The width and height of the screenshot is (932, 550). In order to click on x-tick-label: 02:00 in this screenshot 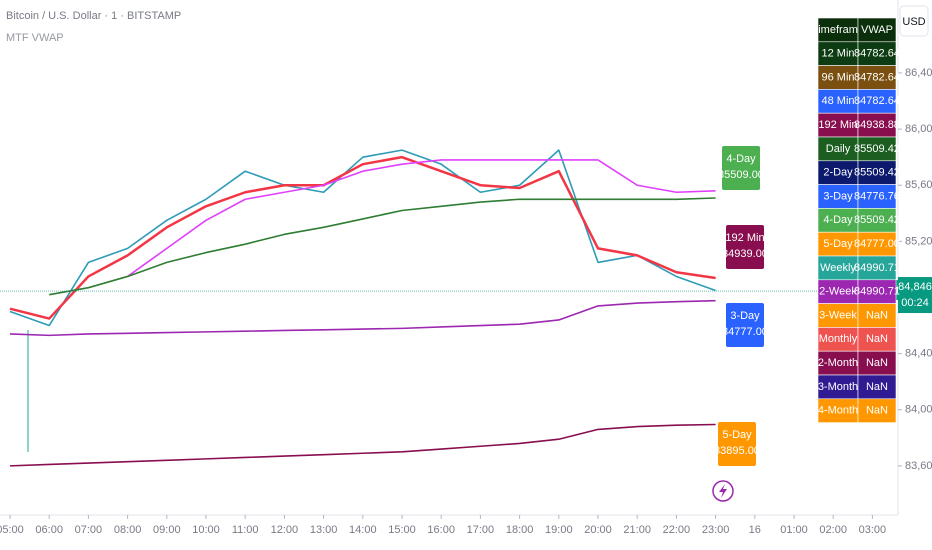, I will do `click(833, 530)`.